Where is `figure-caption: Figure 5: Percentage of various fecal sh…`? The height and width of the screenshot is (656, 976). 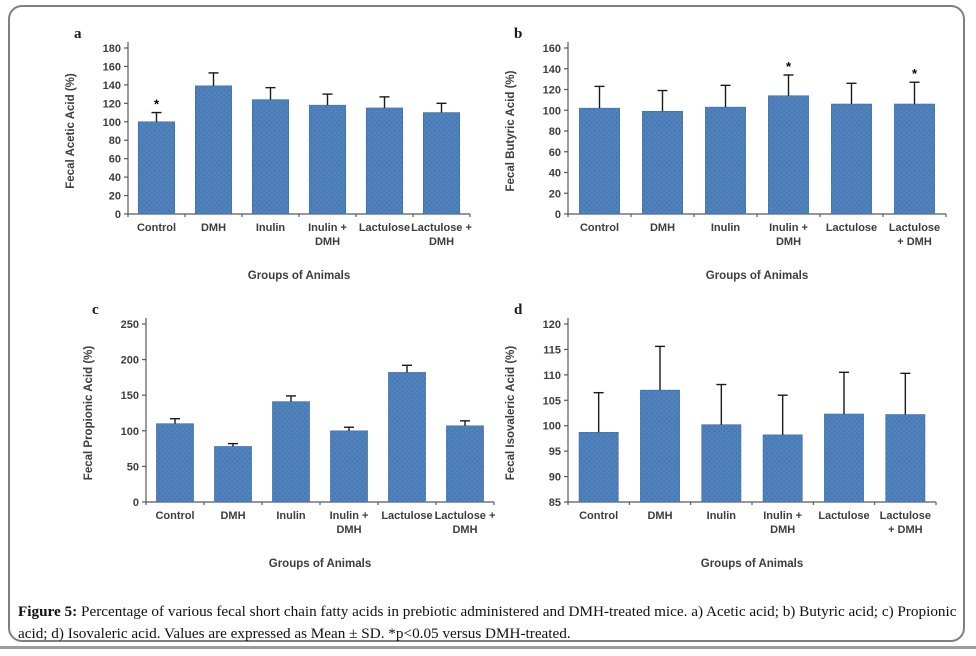
figure-caption: Figure 5: Percentage of various fecal sh… is located at coordinates (489, 623).